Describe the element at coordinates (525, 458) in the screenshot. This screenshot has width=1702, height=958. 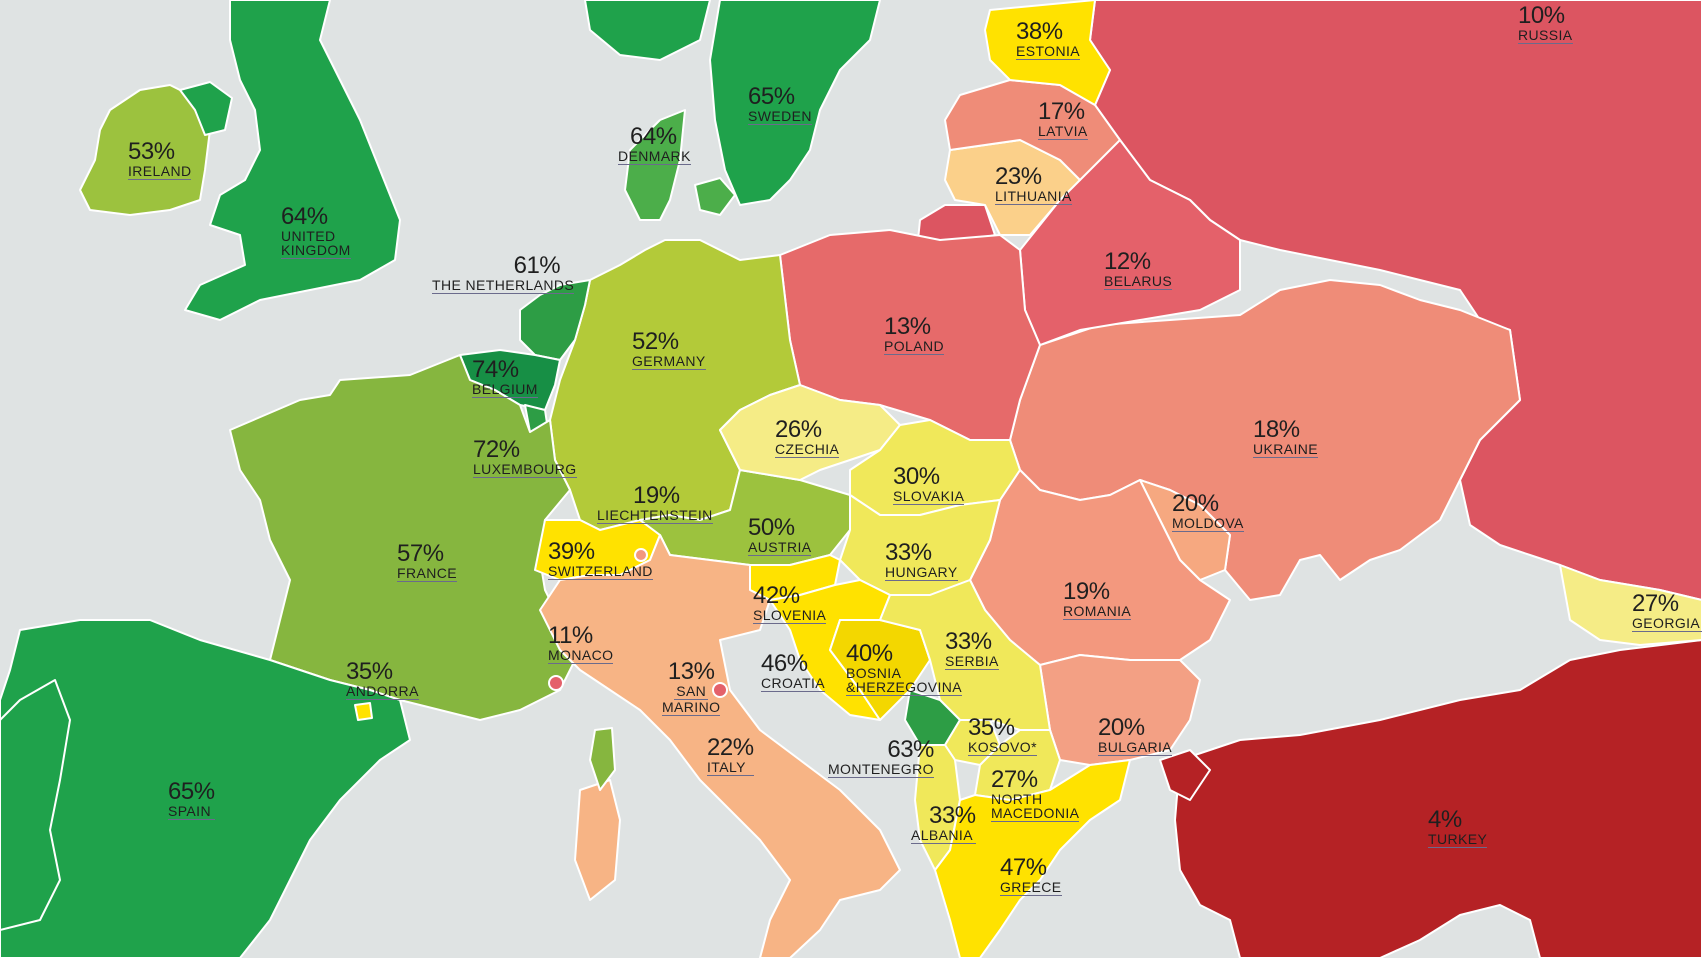
I see `label-luxembourg: 72% LUXEMBOURG` at that location.